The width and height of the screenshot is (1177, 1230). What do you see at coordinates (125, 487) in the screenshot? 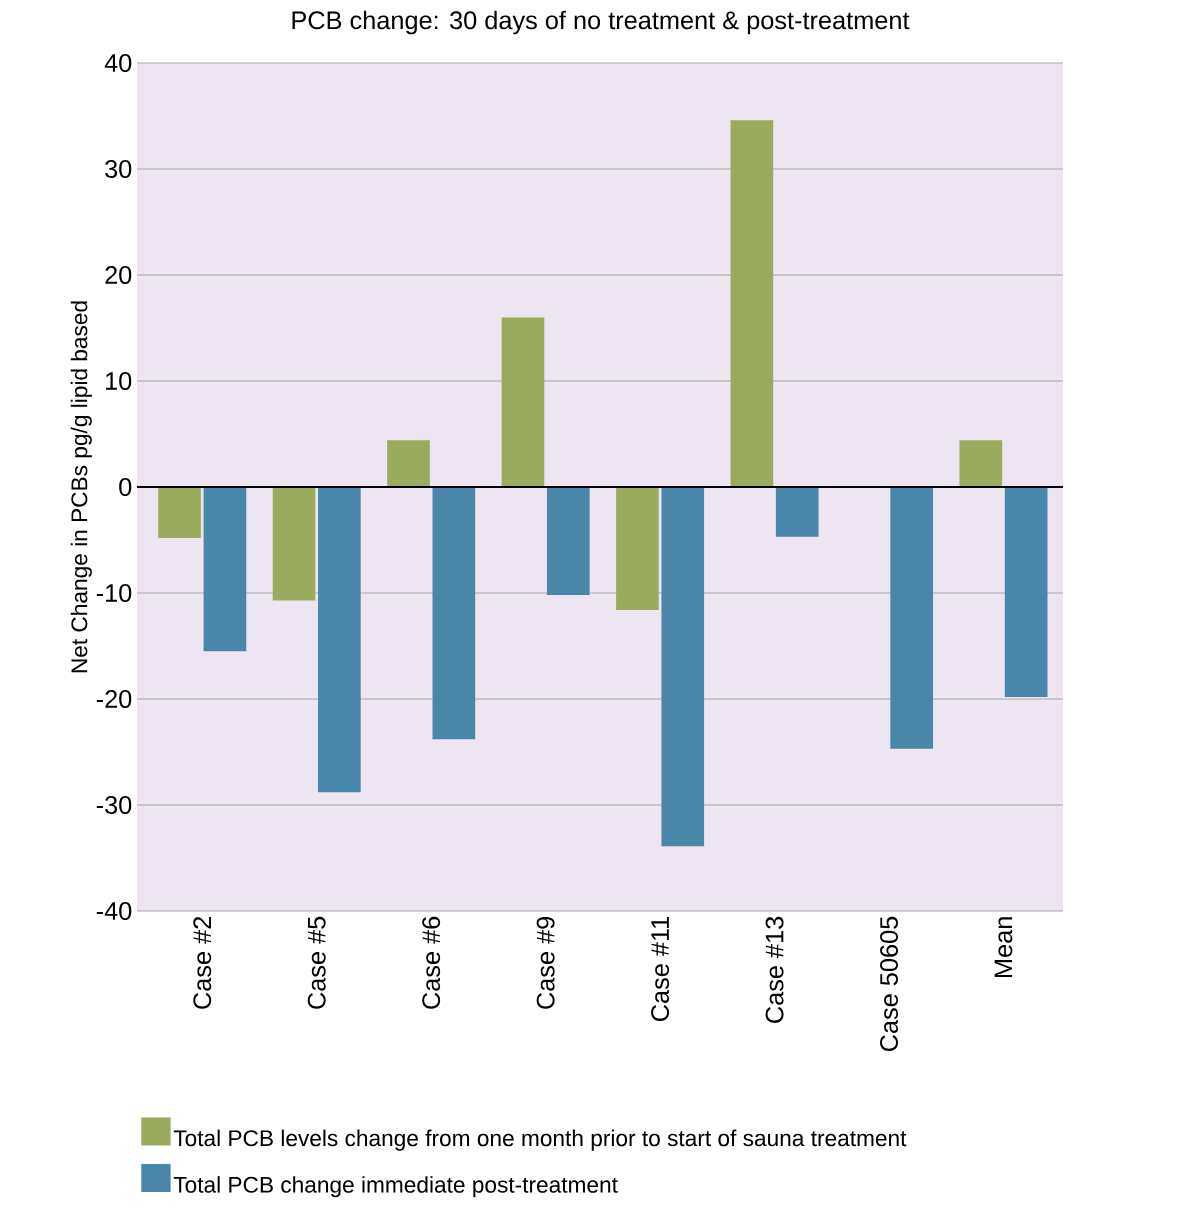
I see `y-tick-label: 0` at bounding box center [125, 487].